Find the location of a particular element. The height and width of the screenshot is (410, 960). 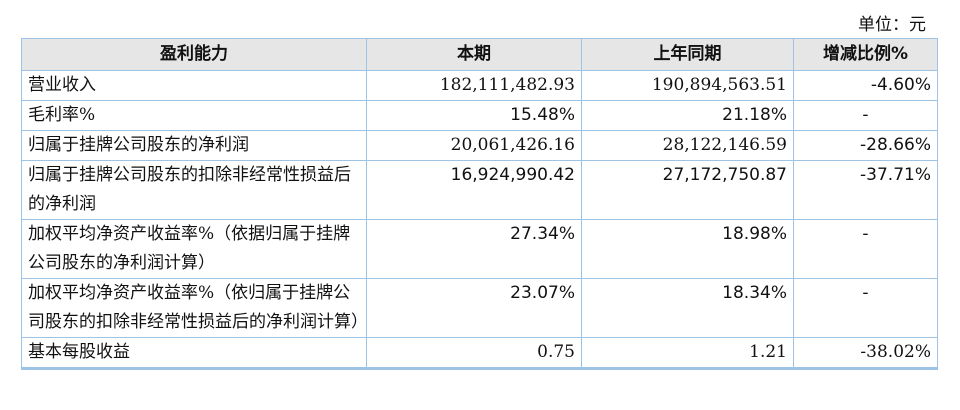

row-label: 归属于挂牌公司股东的净利润 is located at coordinates (194, 145).